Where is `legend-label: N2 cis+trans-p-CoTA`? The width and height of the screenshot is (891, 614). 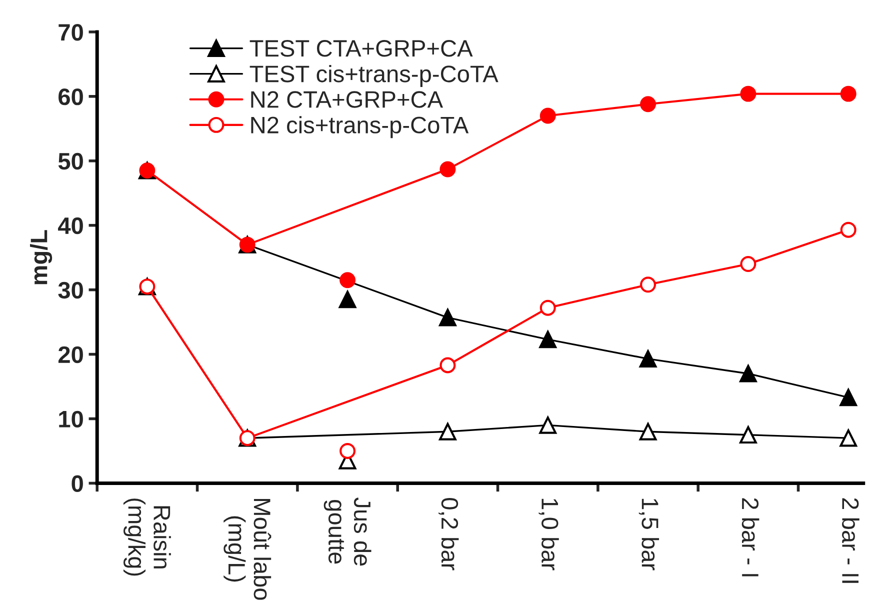
legend-label: N2 cis+trans-p-CoTA is located at coordinates (360, 127).